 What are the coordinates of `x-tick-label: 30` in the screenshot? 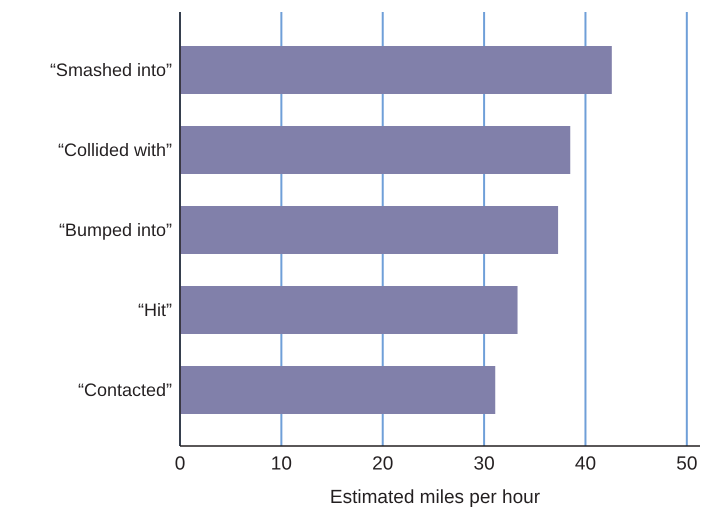 It's located at (484, 463).